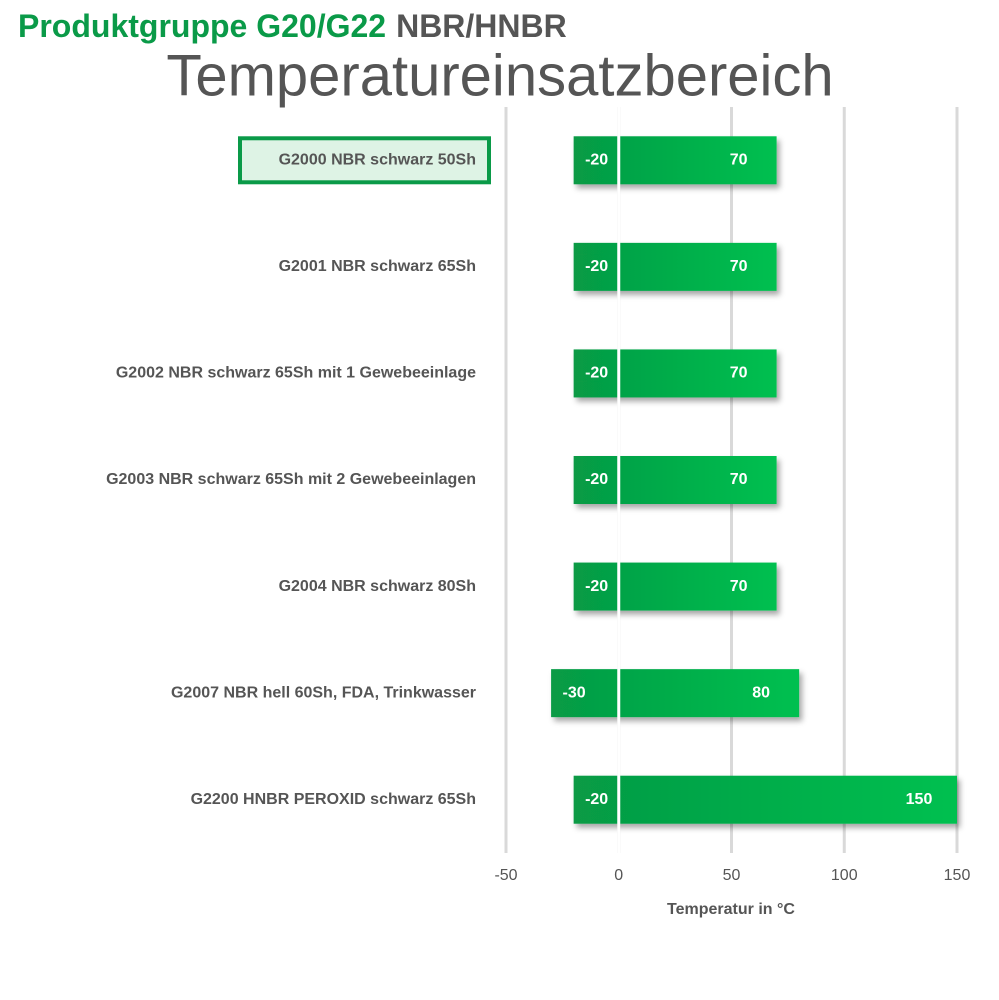 The image size is (999, 1000). Describe the element at coordinates (957, 875) in the screenshot. I see `x-tick-label: 150` at that location.